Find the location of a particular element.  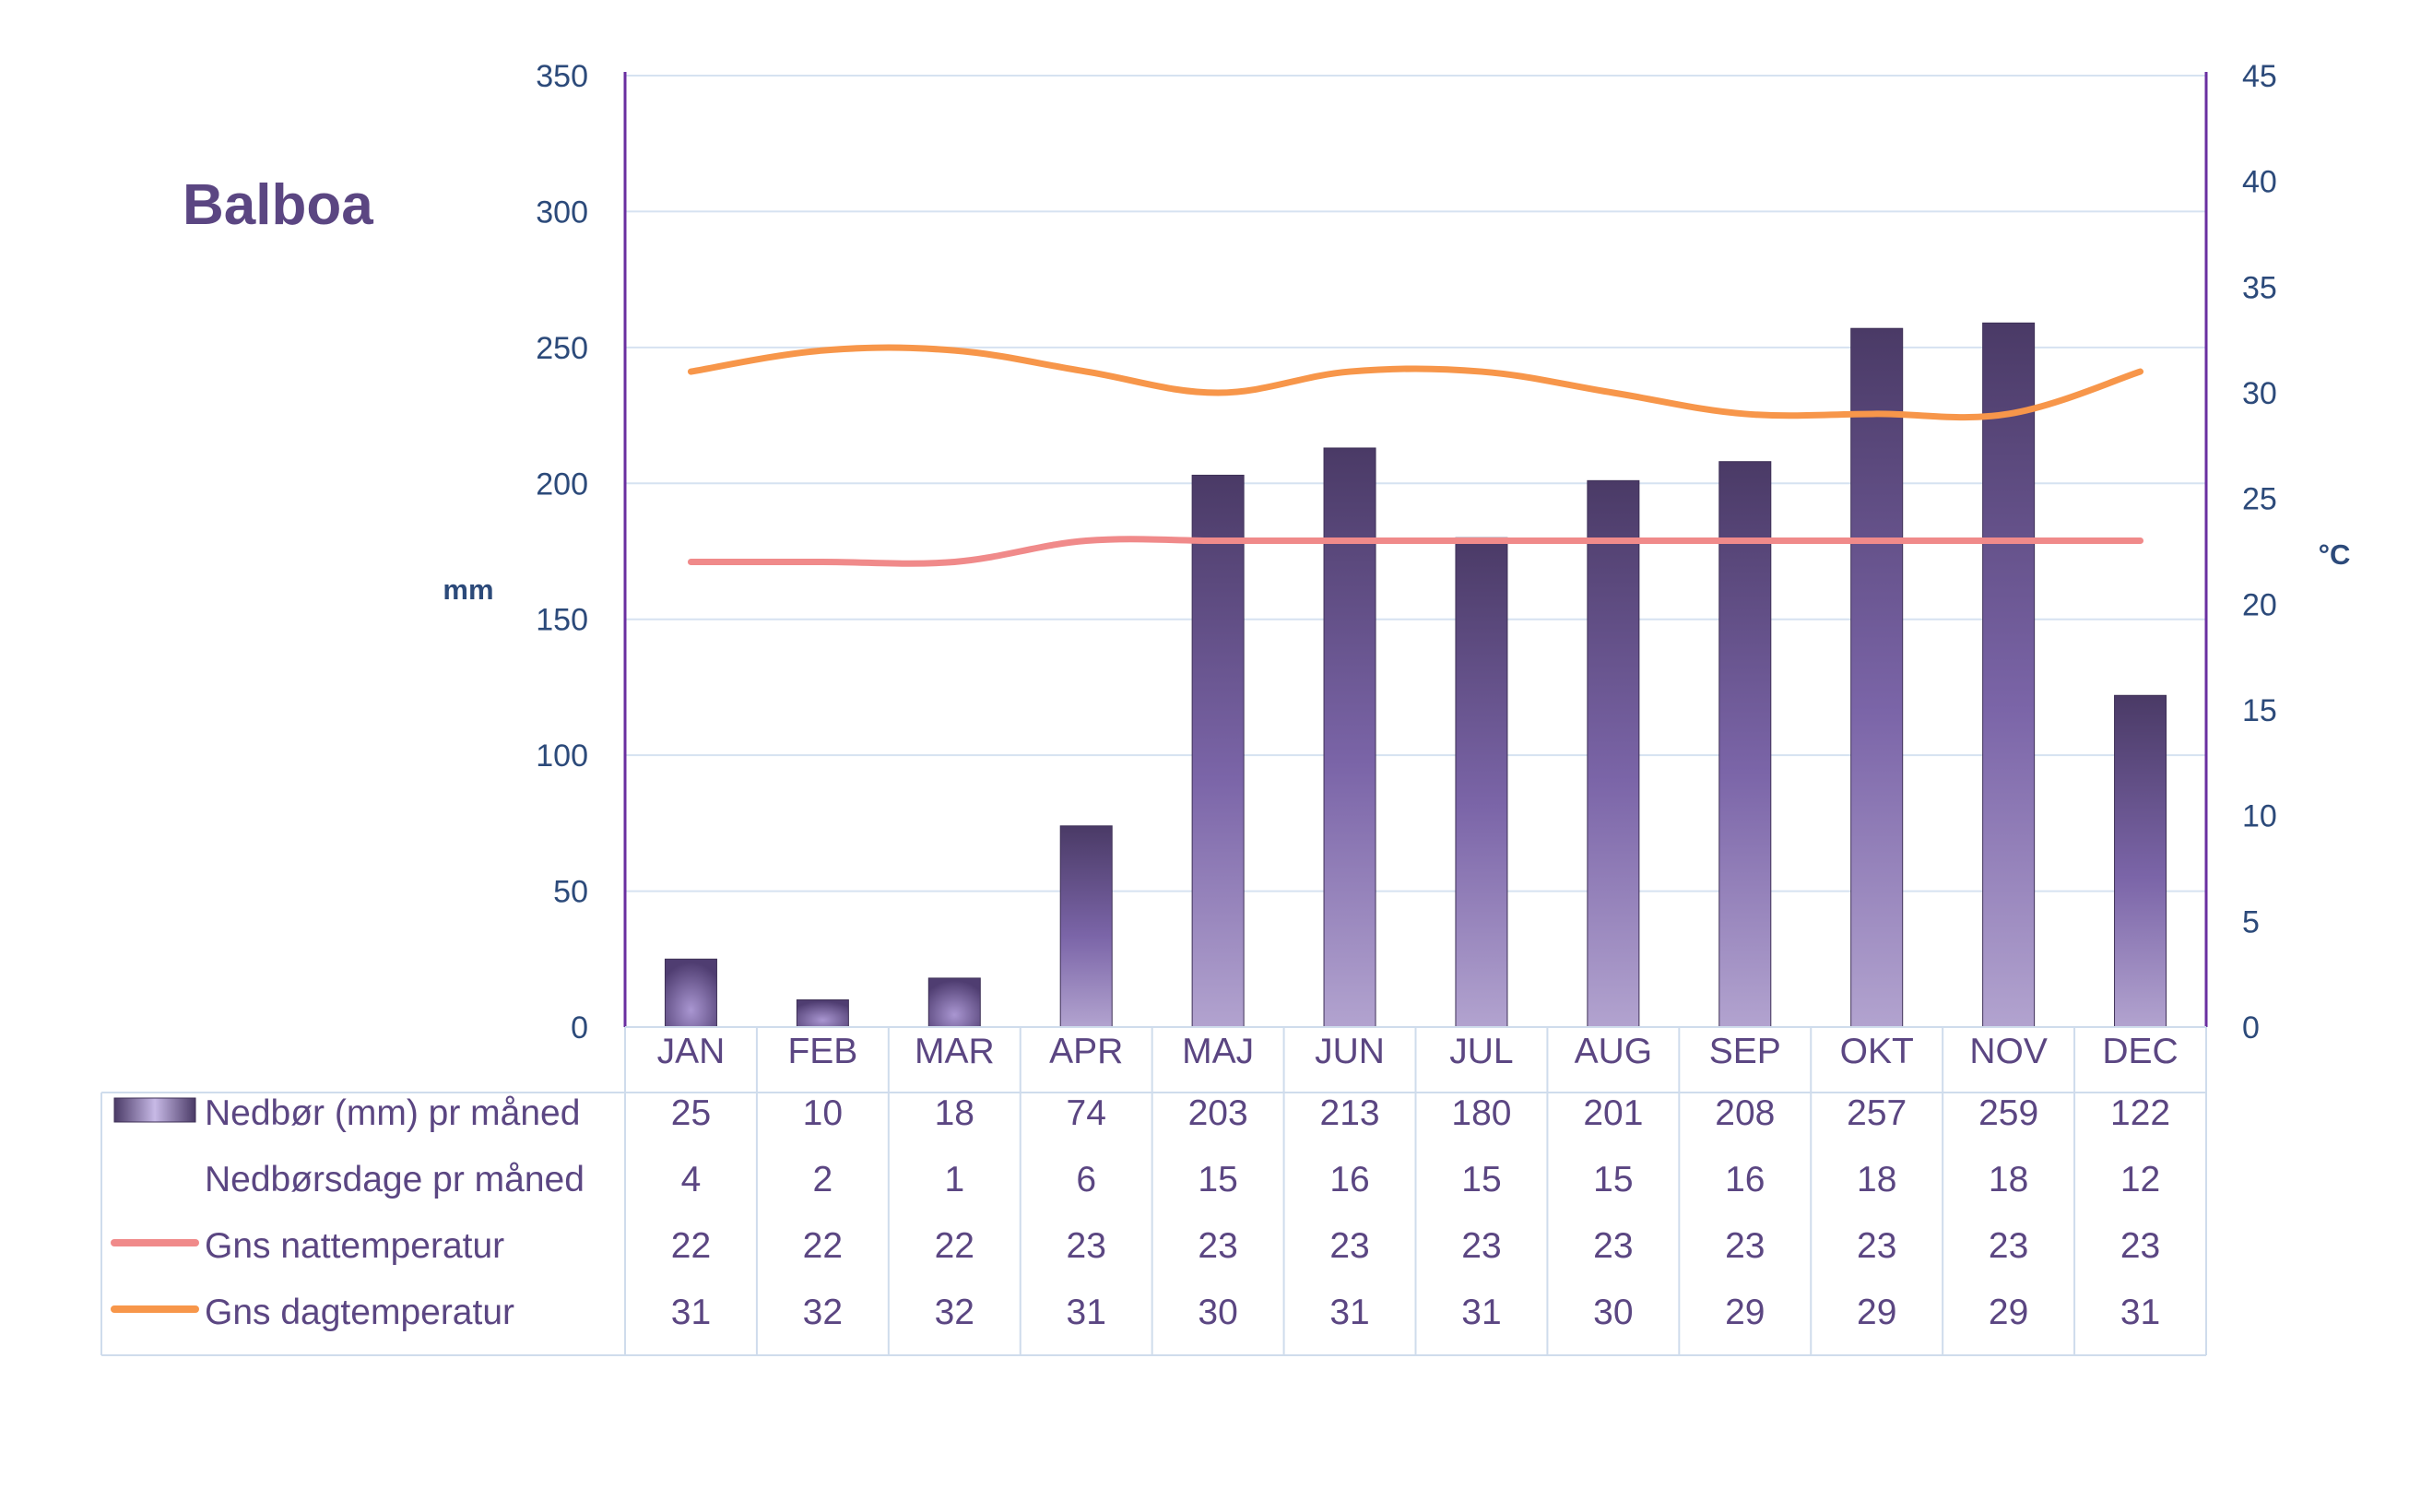

bar-dec is located at coordinates (2140, 861).